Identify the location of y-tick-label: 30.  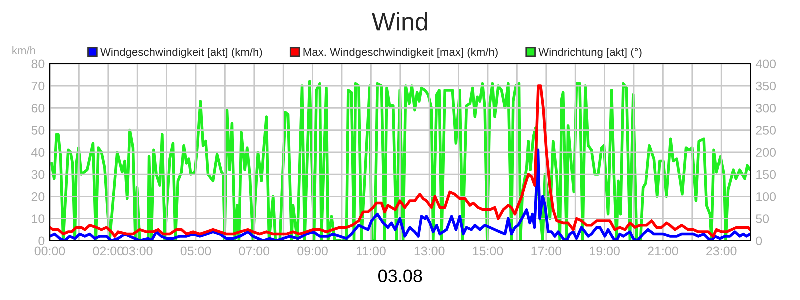
(38, 175).